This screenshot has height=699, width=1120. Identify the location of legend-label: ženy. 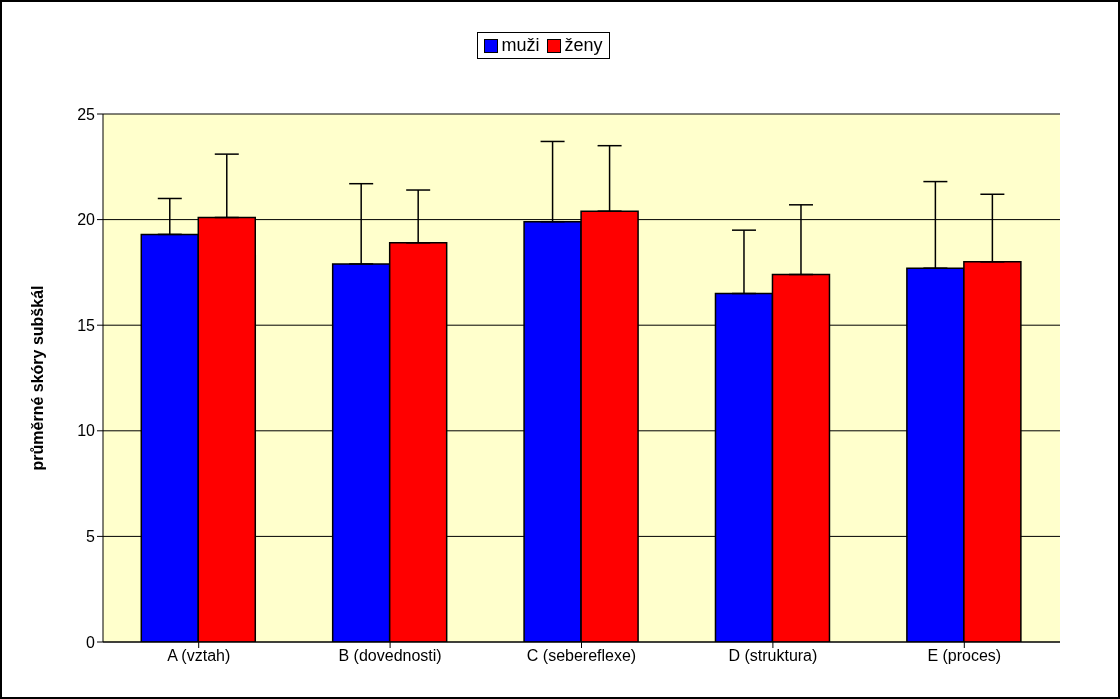
(583, 45).